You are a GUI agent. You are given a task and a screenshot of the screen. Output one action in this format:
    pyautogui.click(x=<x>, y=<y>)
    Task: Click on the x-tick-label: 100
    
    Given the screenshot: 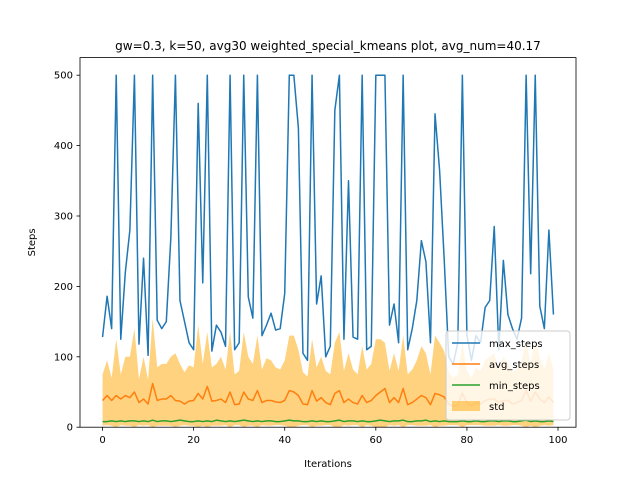 What is the action you would take?
    pyautogui.click(x=557, y=440)
    